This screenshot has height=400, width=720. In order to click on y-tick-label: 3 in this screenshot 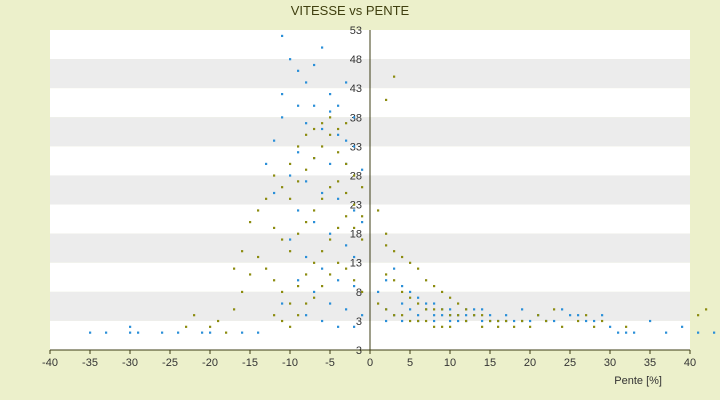, I will do `click(359, 322)`.